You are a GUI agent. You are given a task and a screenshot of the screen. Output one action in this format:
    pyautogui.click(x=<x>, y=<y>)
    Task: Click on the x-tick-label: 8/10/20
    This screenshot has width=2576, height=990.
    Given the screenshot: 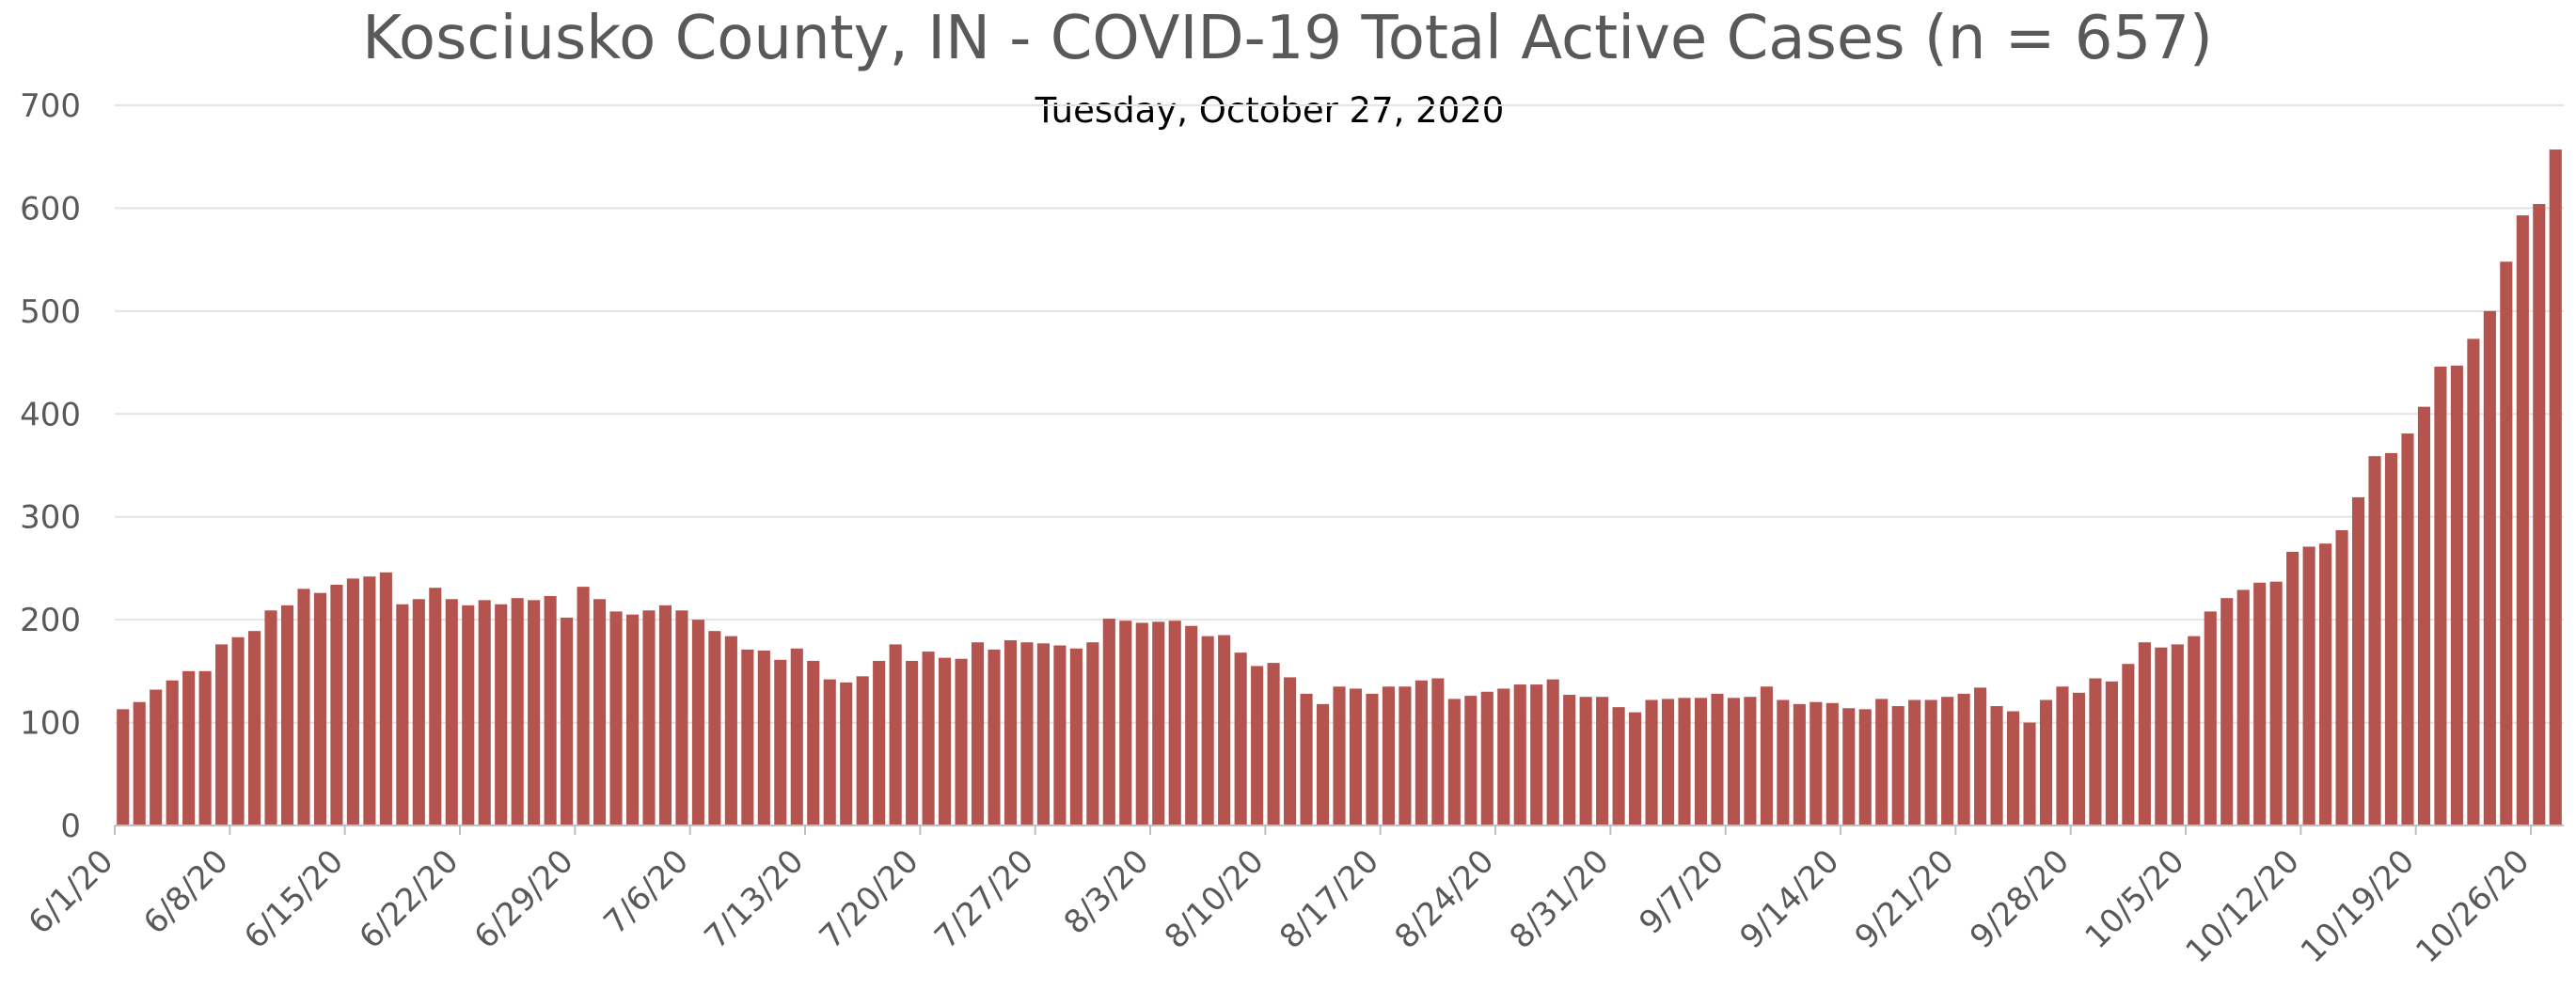 What is the action you would take?
    pyautogui.click(x=1215, y=899)
    